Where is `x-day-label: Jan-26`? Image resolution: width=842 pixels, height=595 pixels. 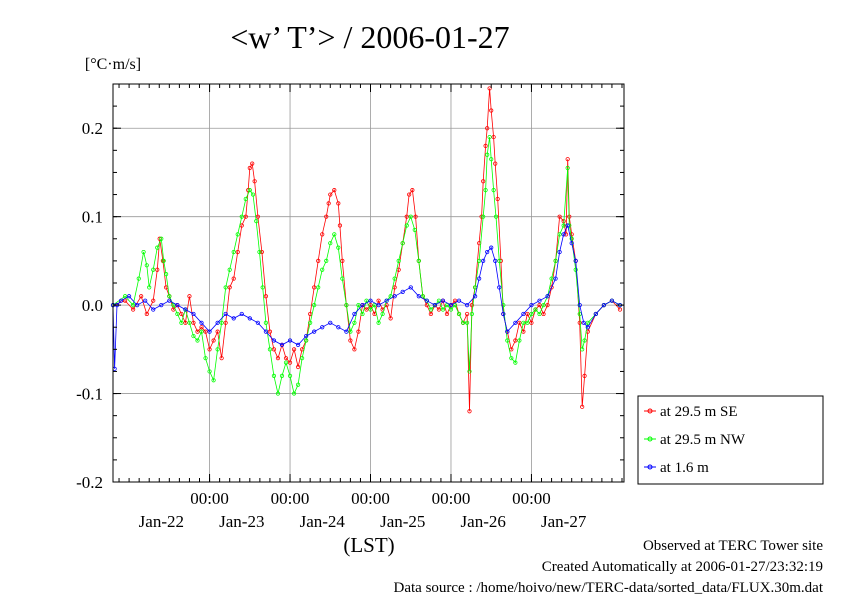 x-day-label: Jan-26 is located at coordinates (483, 521).